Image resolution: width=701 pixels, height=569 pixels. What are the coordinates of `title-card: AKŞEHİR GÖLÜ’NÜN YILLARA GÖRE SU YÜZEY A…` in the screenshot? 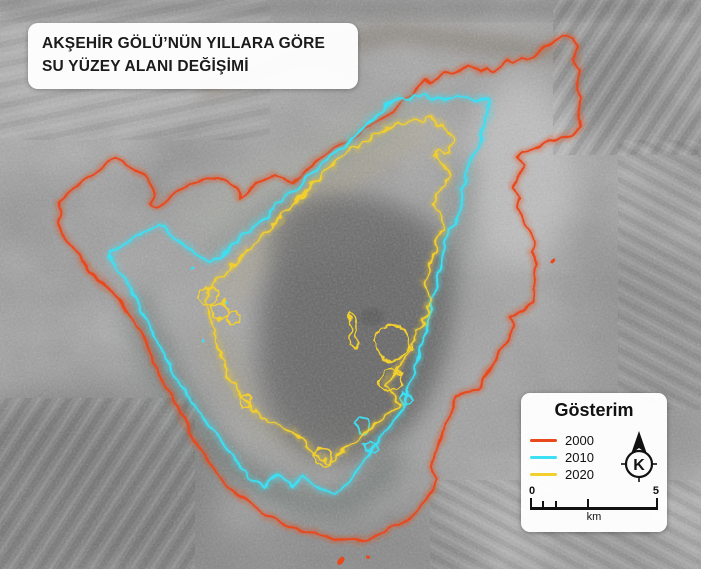 It's located at (193, 56).